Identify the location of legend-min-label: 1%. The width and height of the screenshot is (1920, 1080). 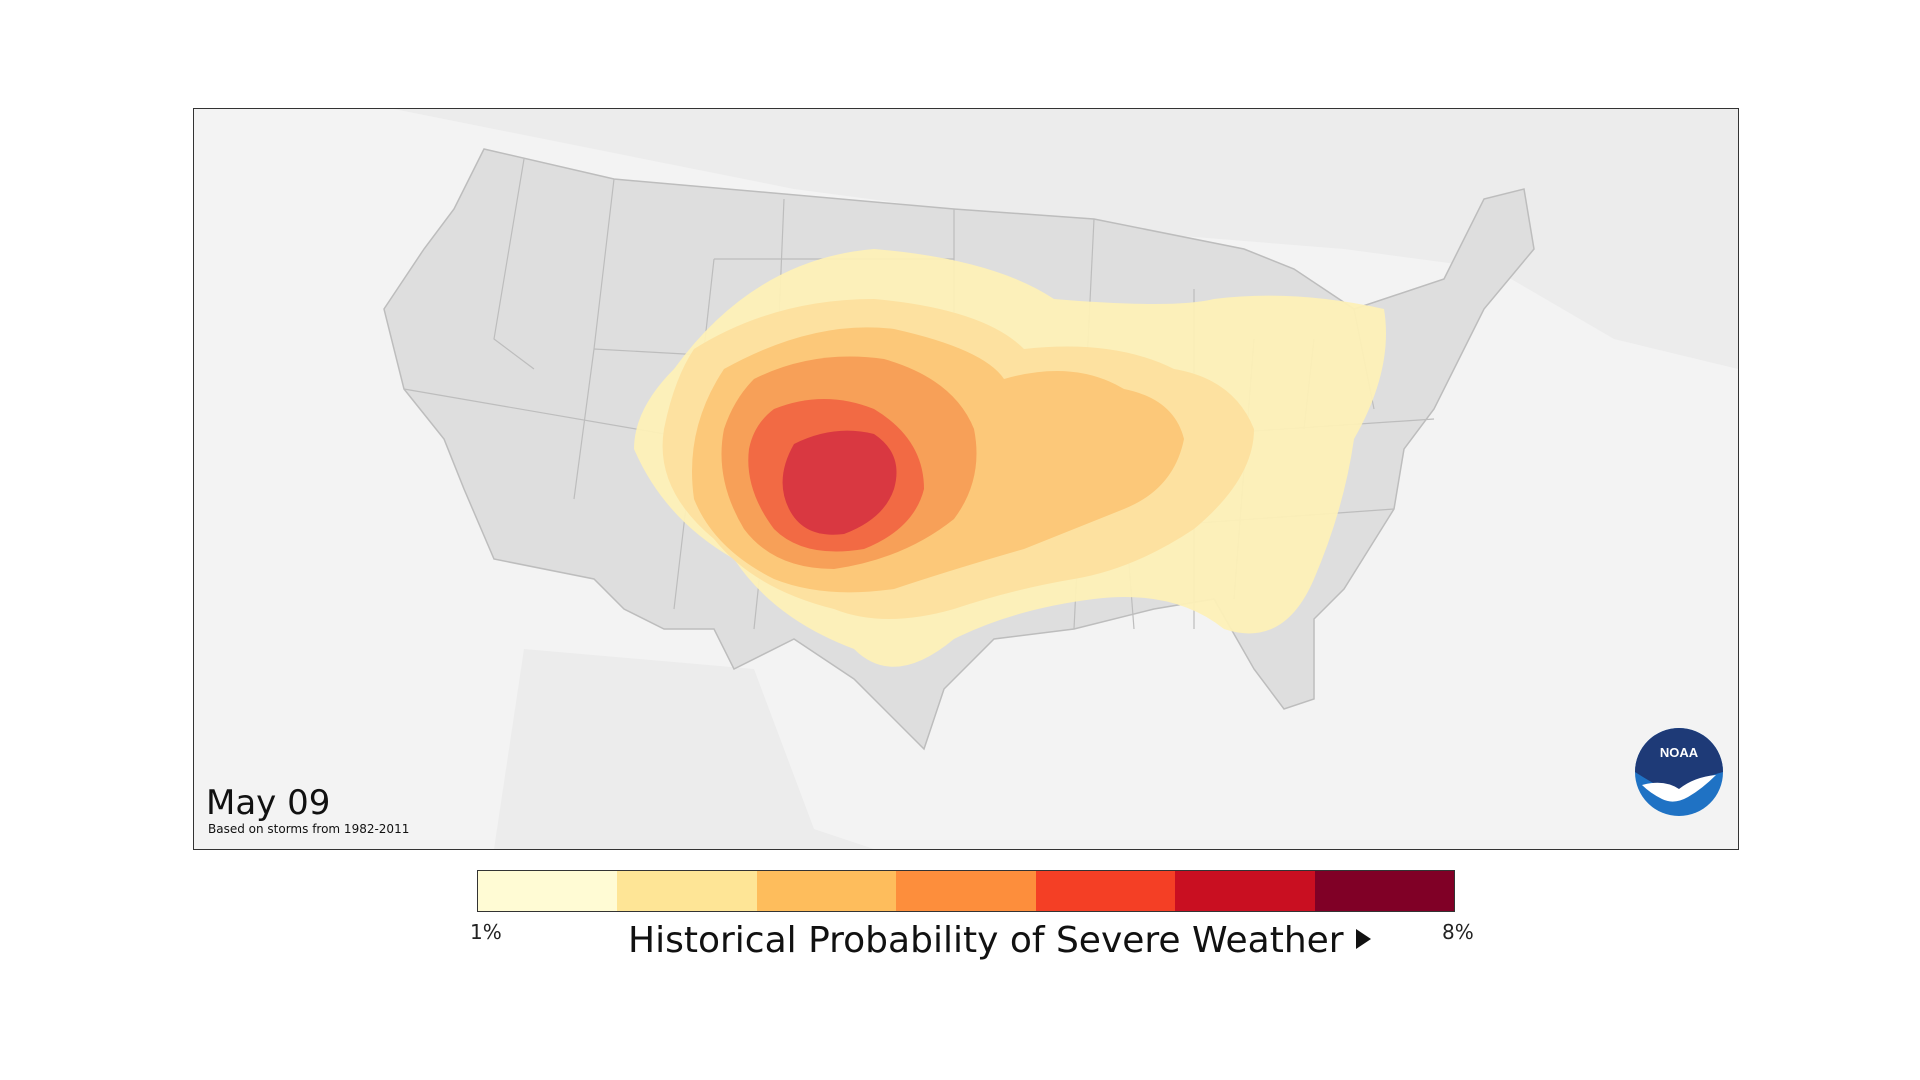
(486, 932).